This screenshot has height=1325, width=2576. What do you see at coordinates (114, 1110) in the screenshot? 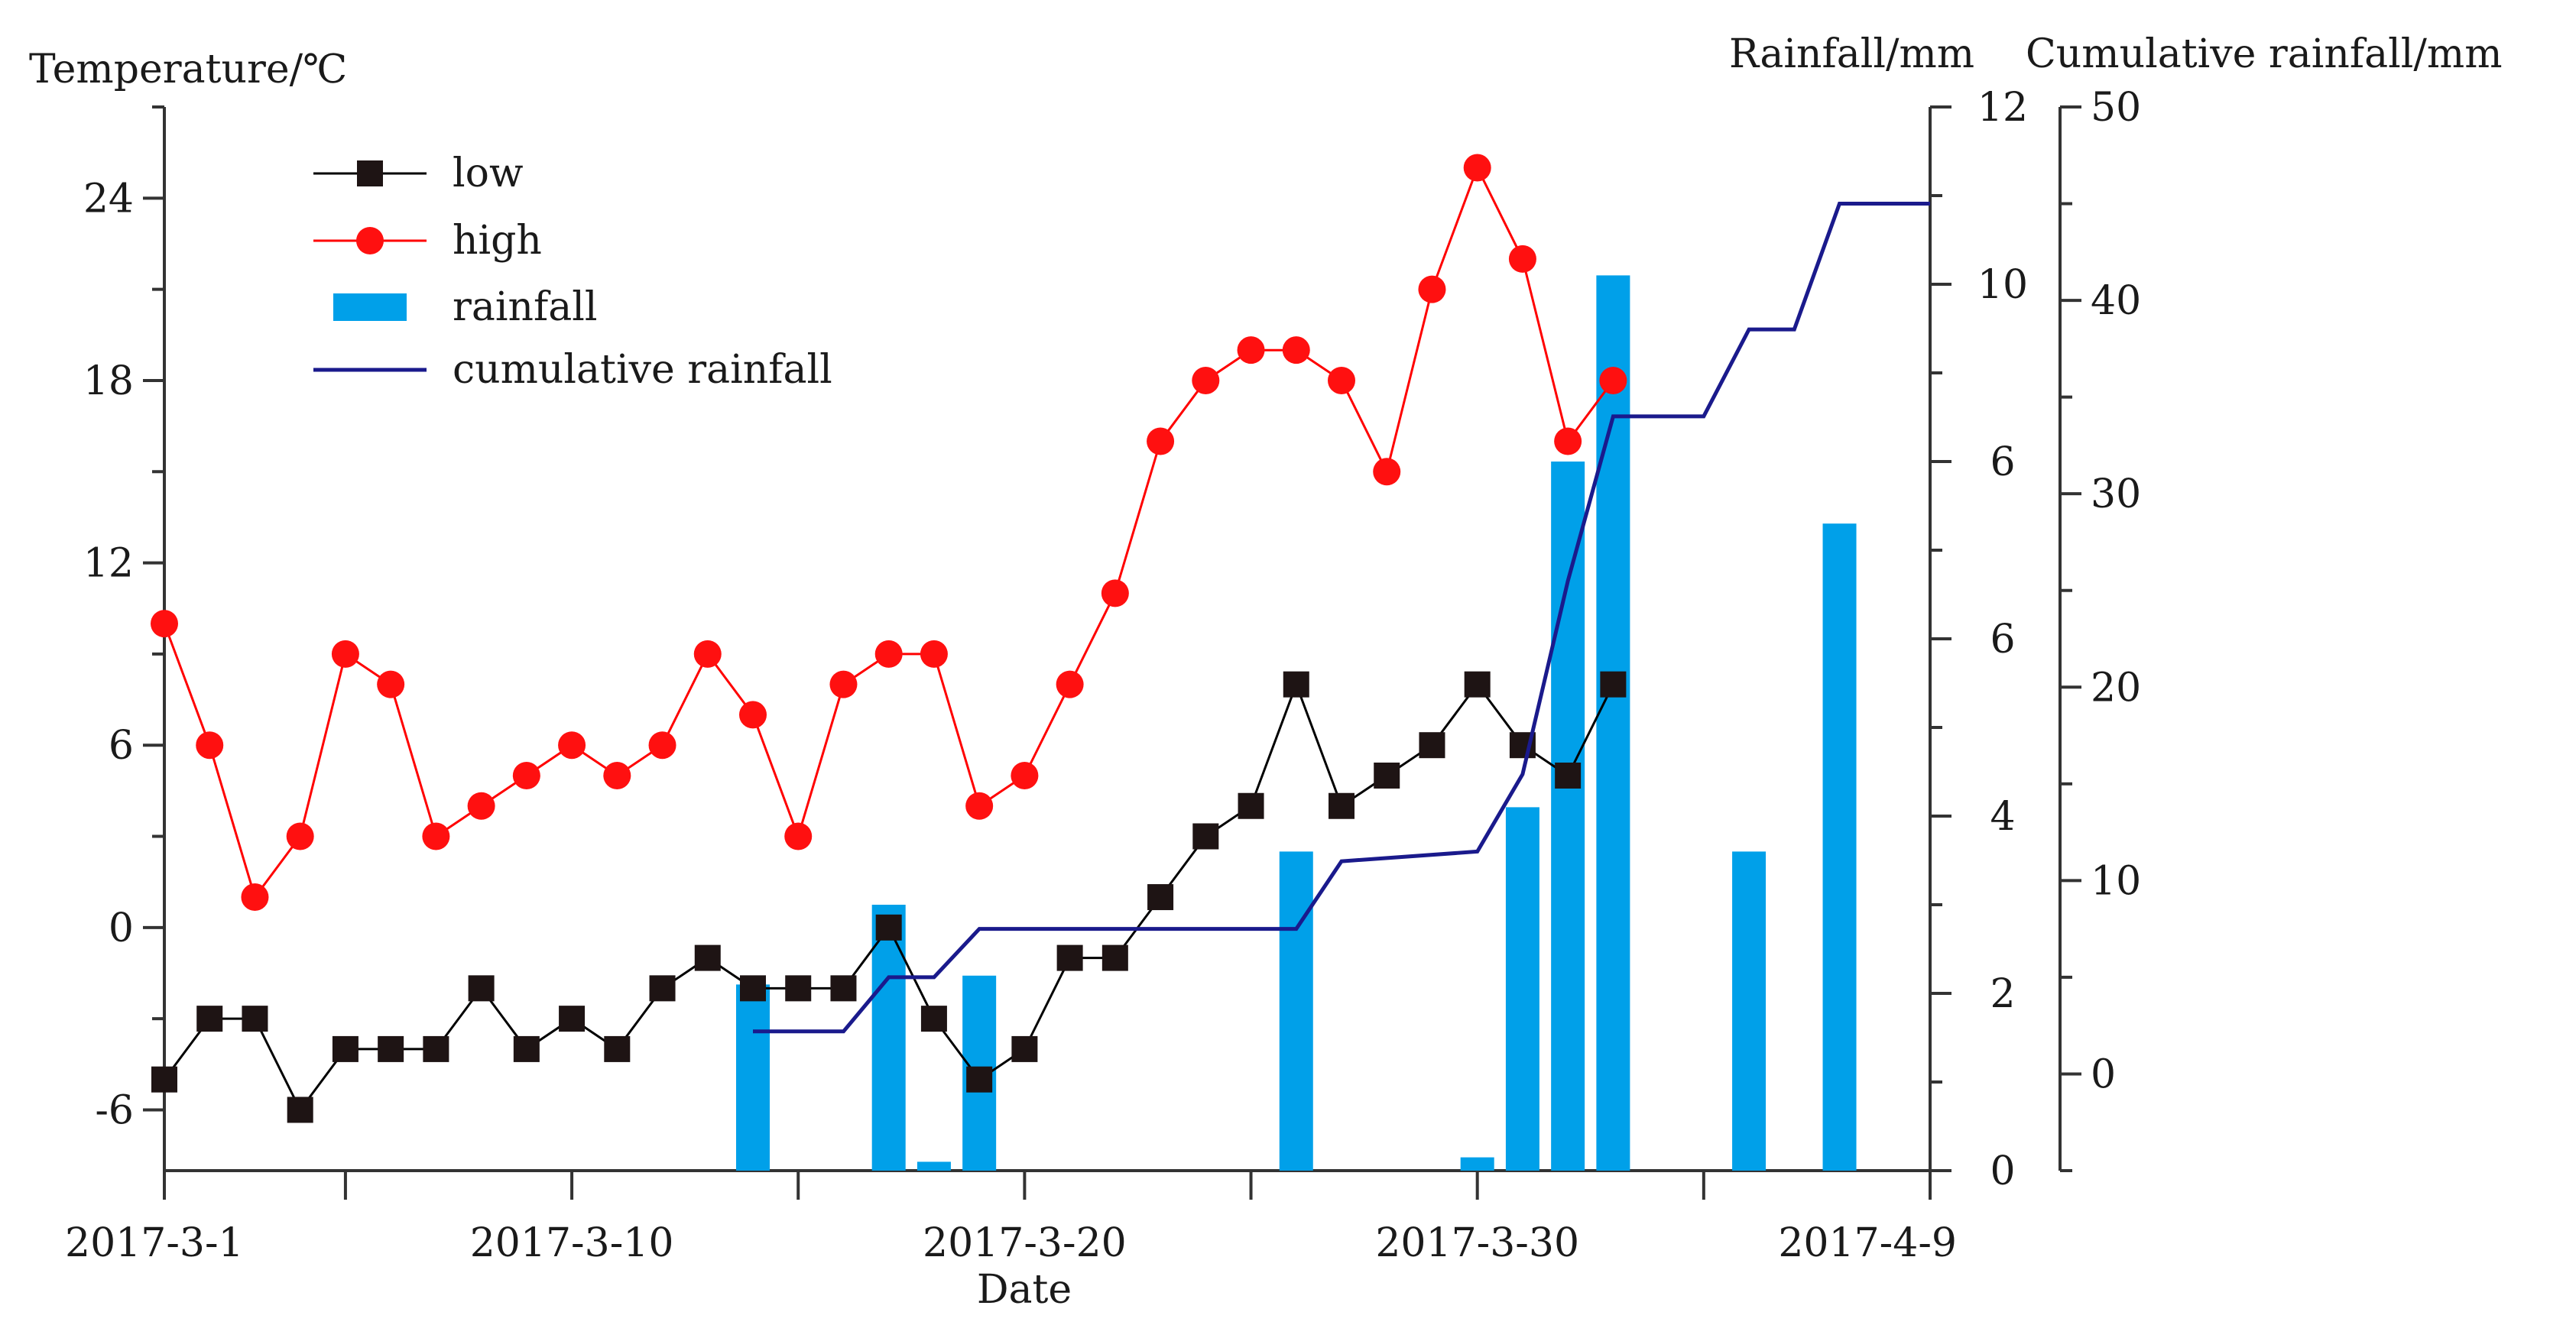
I see `temperature-tick-label: -6` at bounding box center [114, 1110].